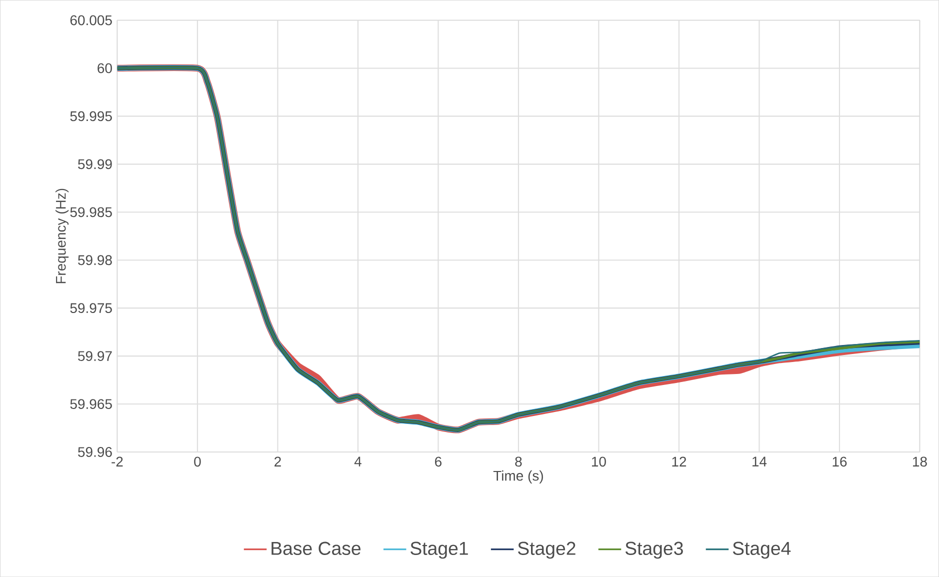 The image size is (939, 577). I want to click on x-tick-label: 4, so click(358, 461).